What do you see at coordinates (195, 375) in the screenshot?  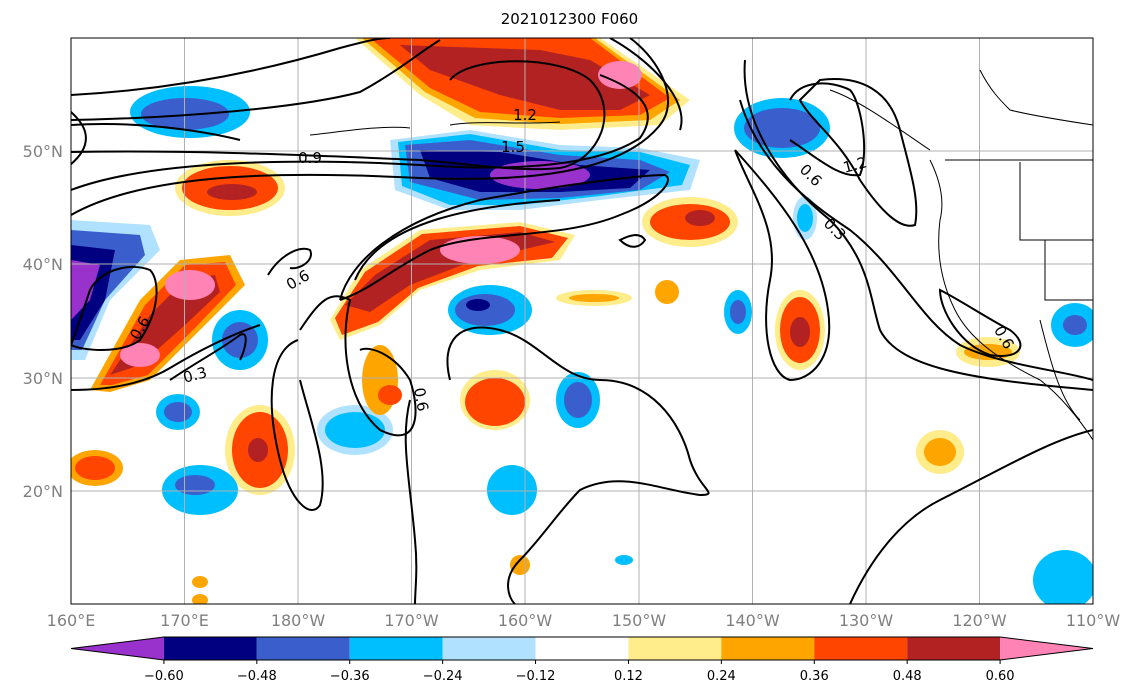 I see `contour-label: 0.3` at bounding box center [195, 375].